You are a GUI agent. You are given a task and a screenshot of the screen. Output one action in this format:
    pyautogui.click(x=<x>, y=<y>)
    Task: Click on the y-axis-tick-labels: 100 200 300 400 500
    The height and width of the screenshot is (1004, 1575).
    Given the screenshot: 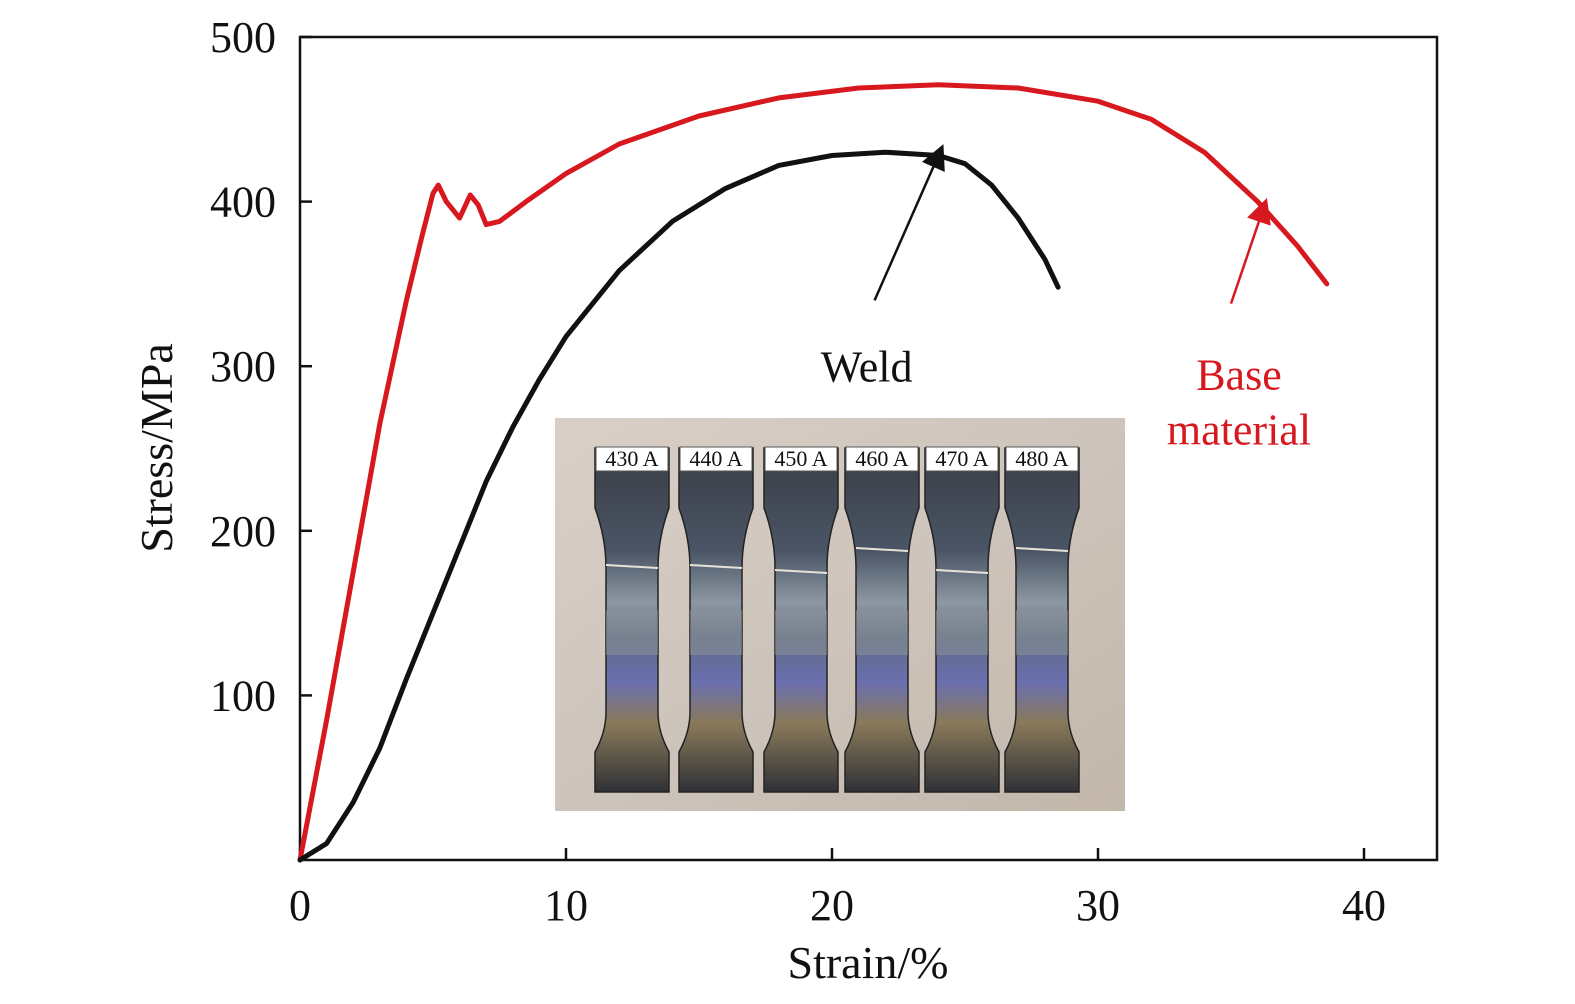 What is the action you would take?
    pyautogui.click(x=243, y=366)
    